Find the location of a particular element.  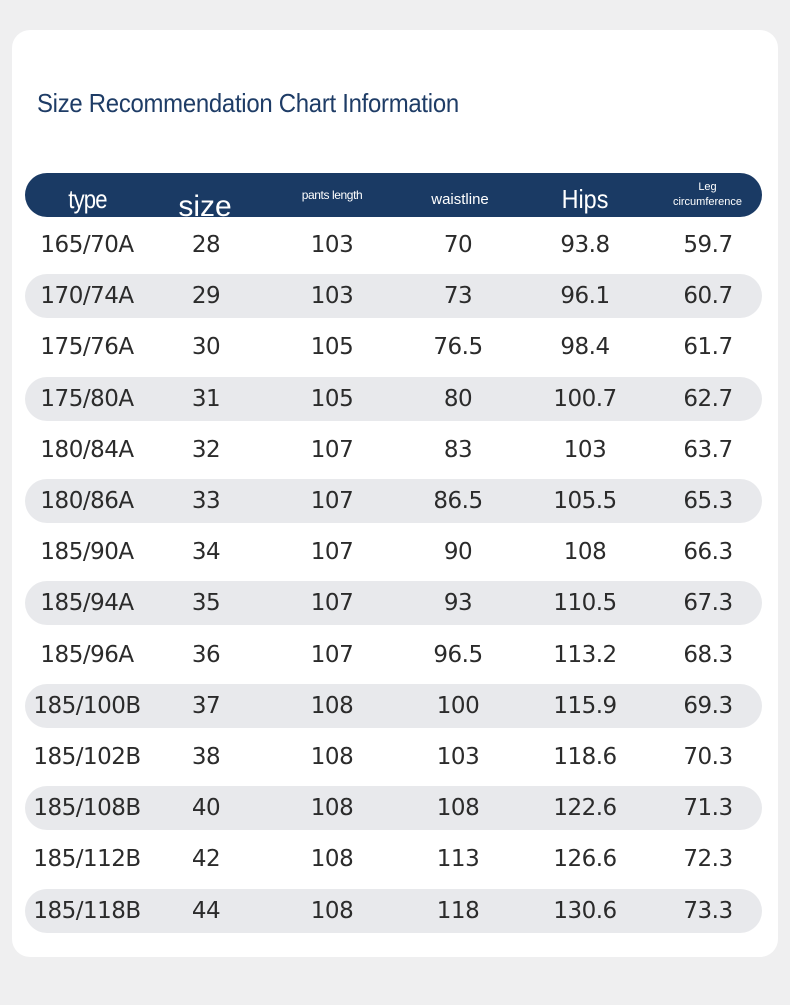

cell-size: 33 is located at coordinates (206, 501).